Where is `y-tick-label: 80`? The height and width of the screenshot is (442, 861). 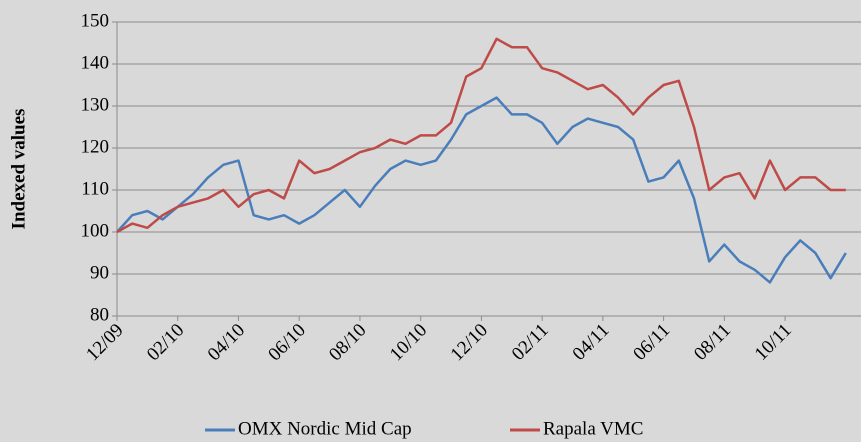
y-tick-label: 80 is located at coordinates (99, 314).